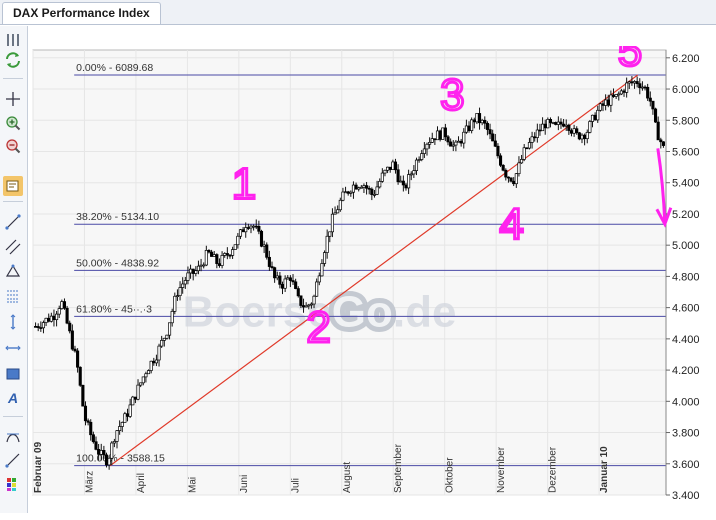  I want to click on zoom-out-tool-button, so click(13, 147).